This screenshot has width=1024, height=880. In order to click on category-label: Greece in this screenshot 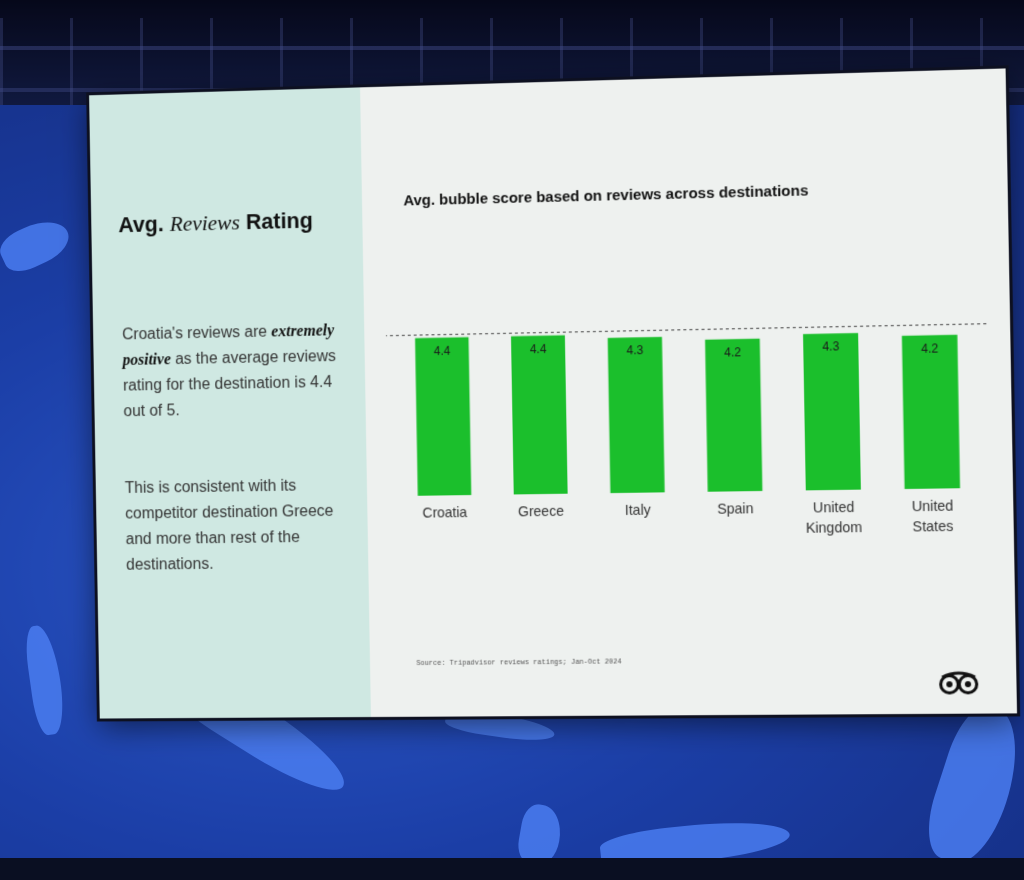, I will do `click(541, 511)`.